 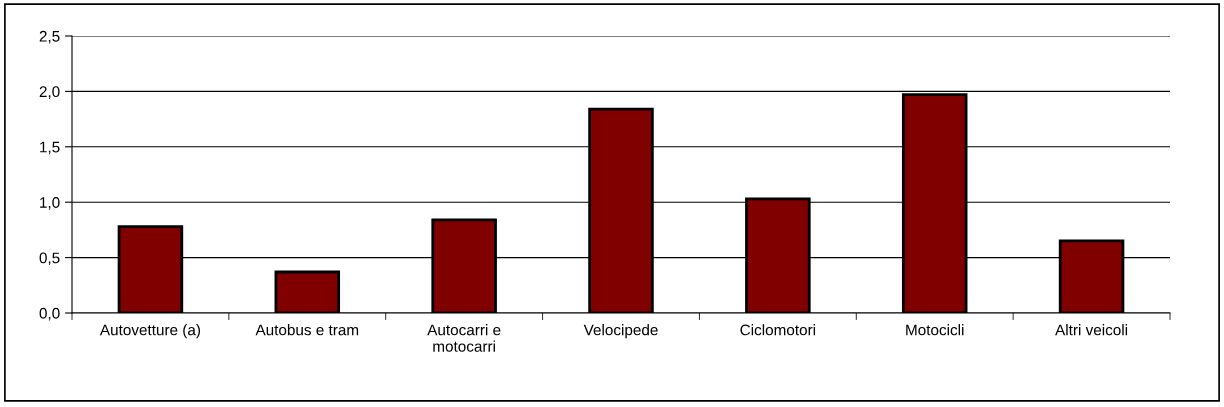 I want to click on x-tick-label: Velocipede, so click(x=620, y=331).